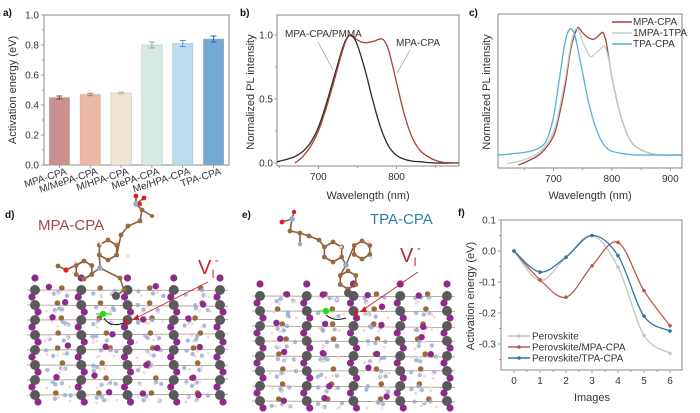 This screenshot has height=413, width=700. I want to click on panel-d-mpa-cpa-molecule, so click(104, 259).